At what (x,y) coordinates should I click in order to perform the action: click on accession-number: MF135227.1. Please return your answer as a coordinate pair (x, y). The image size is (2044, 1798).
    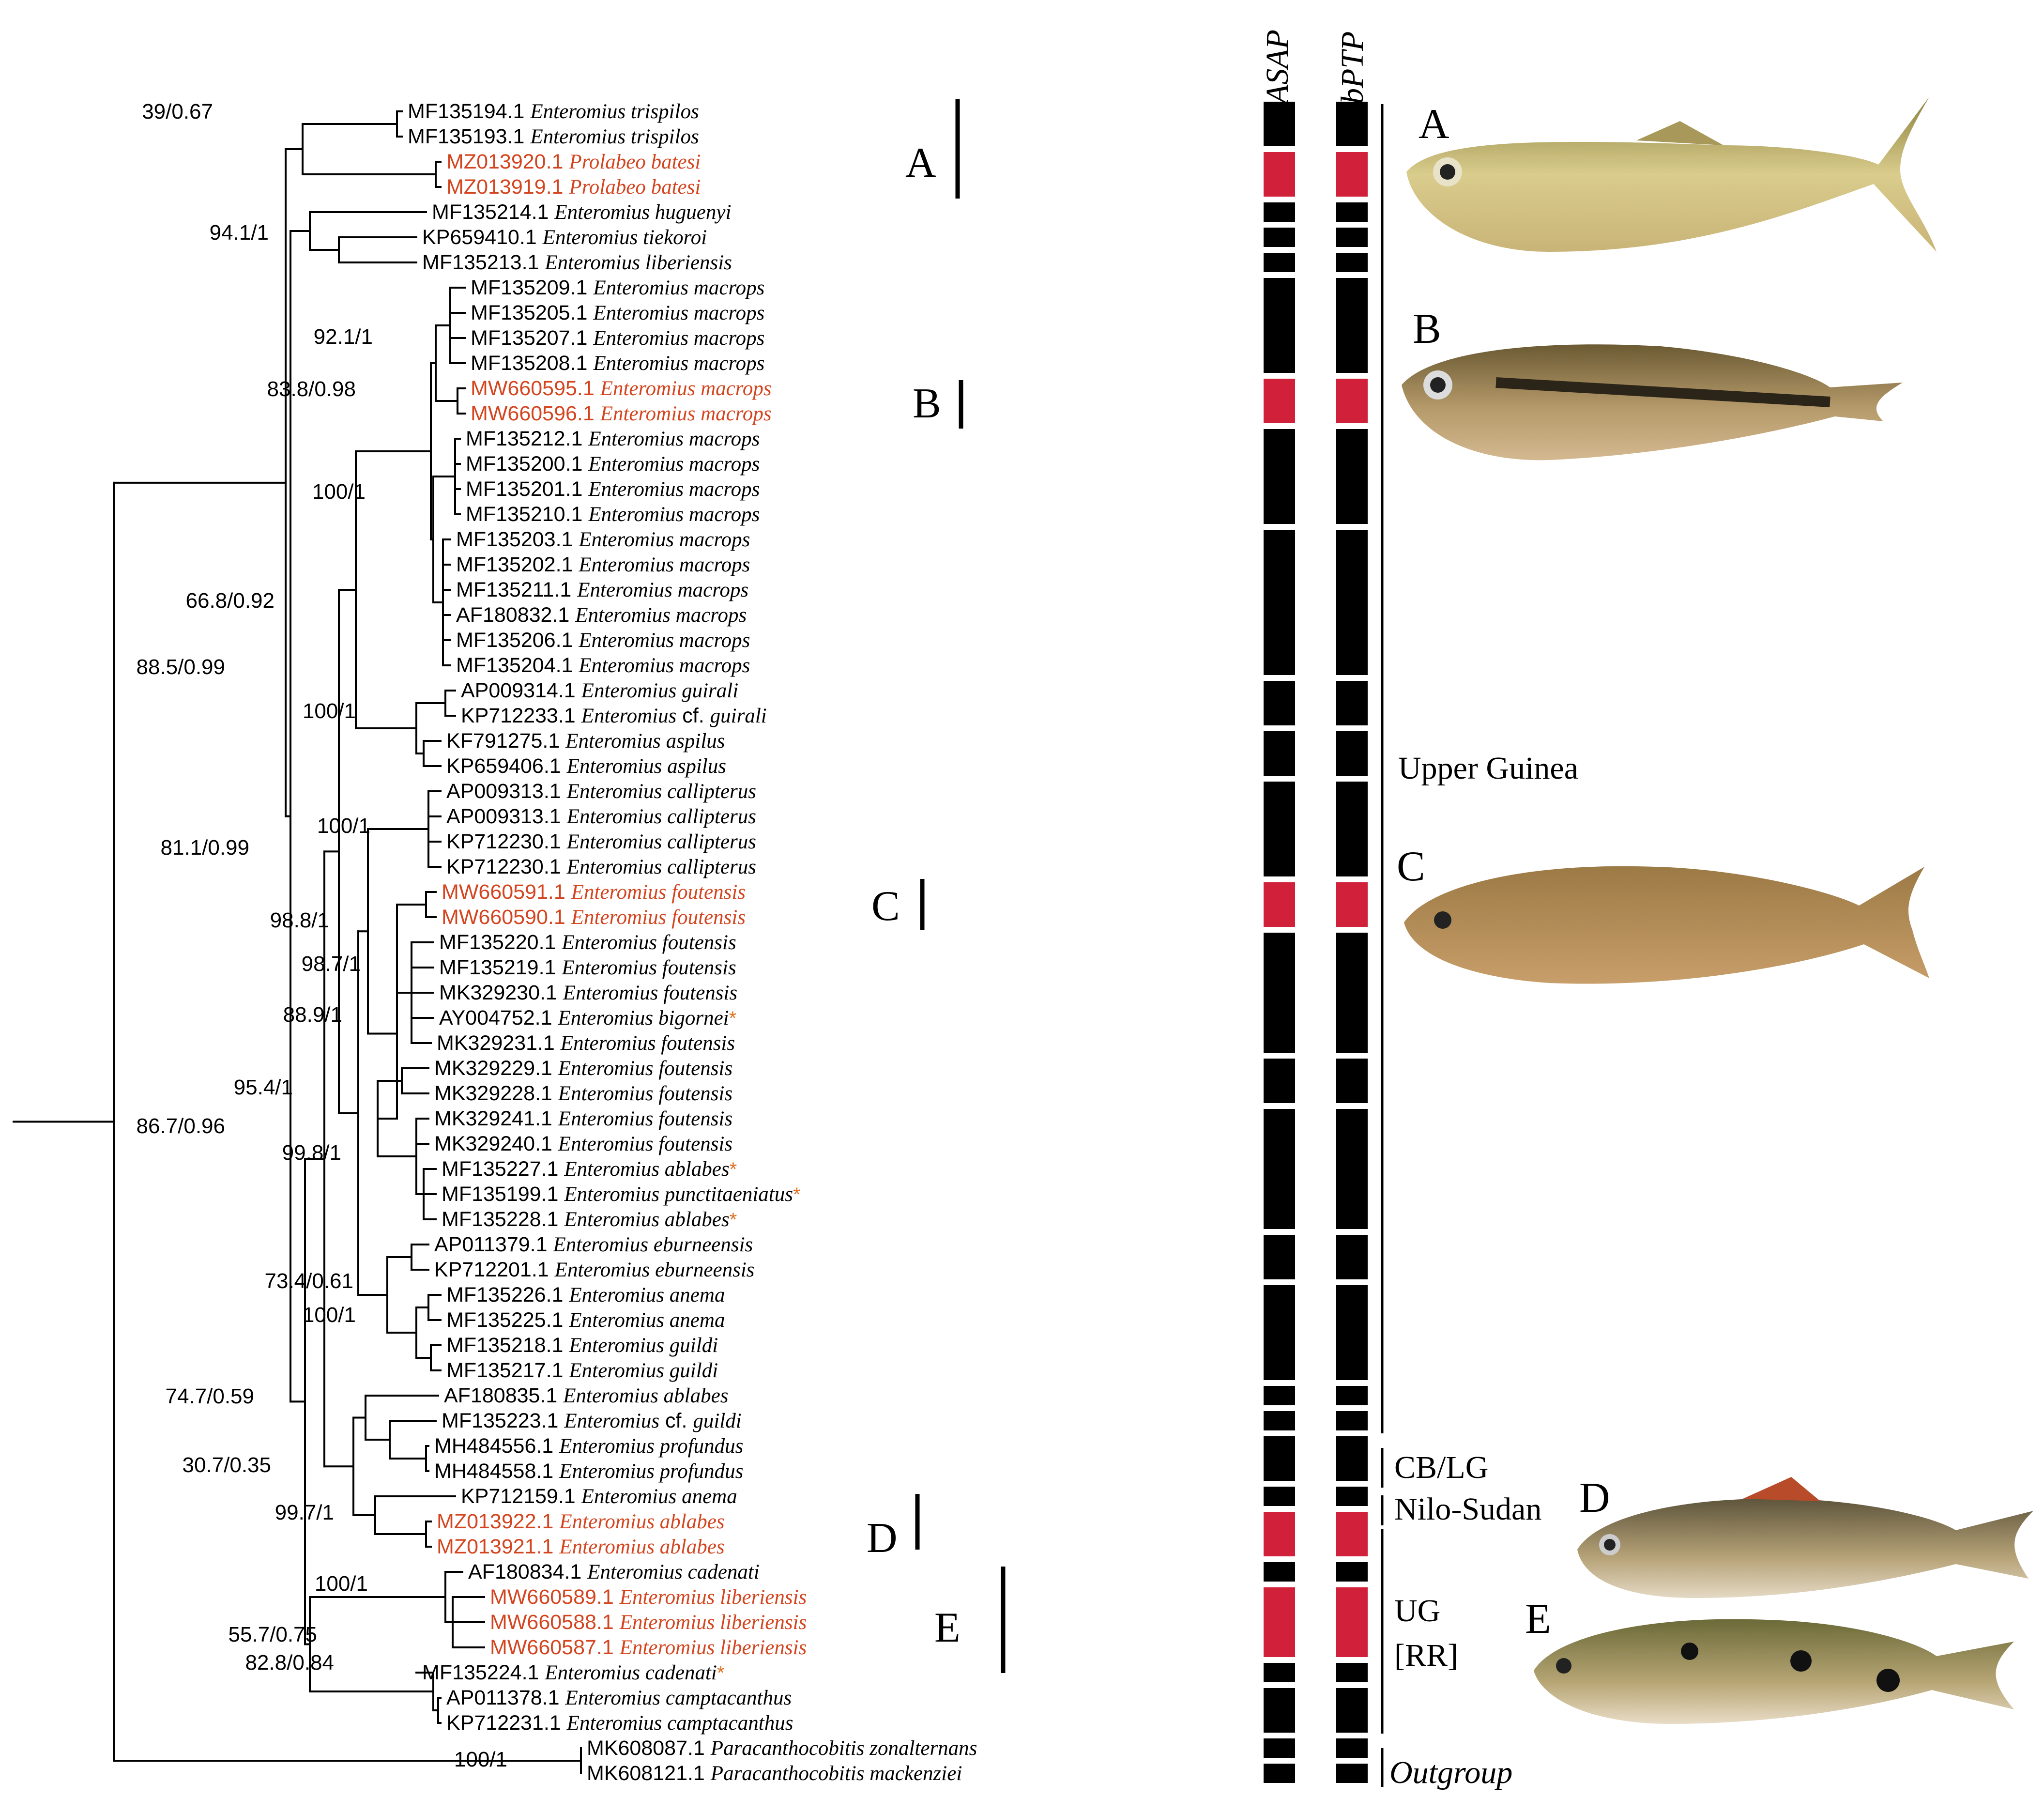
    Looking at the image, I should click on (503, 1169).